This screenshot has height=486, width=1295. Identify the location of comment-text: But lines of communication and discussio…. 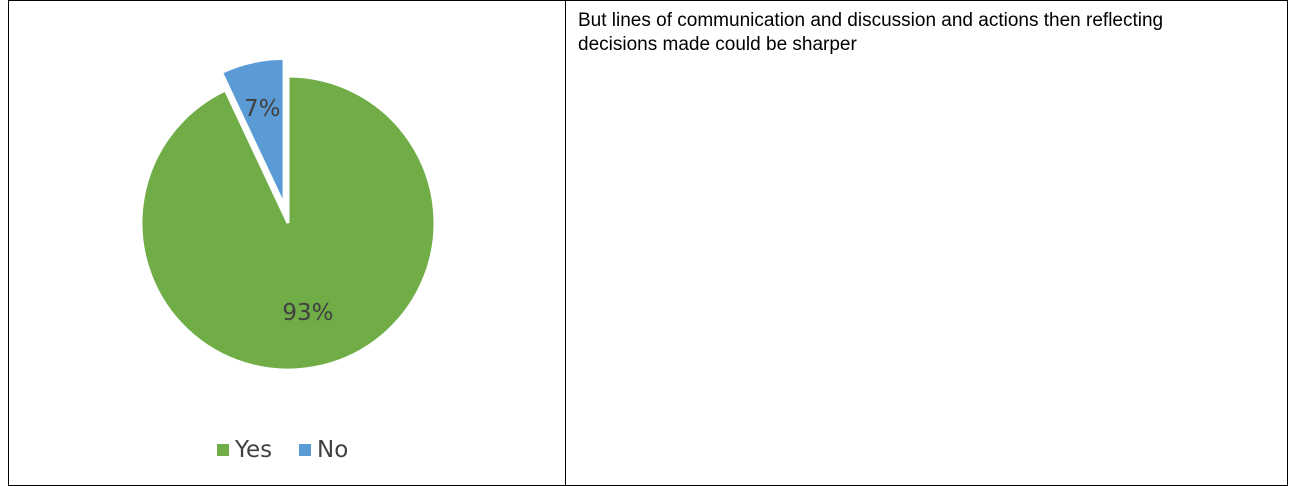
(871, 32).